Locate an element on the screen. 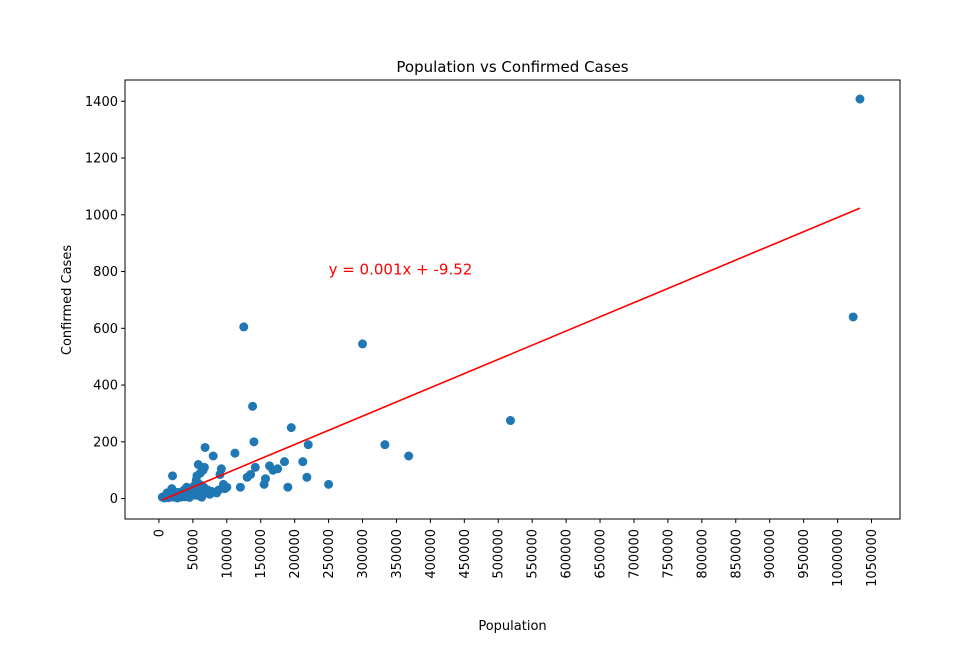 This screenshot has height=657, width=968. x-tick-label: 350000 is located at coordinates (397, 554).